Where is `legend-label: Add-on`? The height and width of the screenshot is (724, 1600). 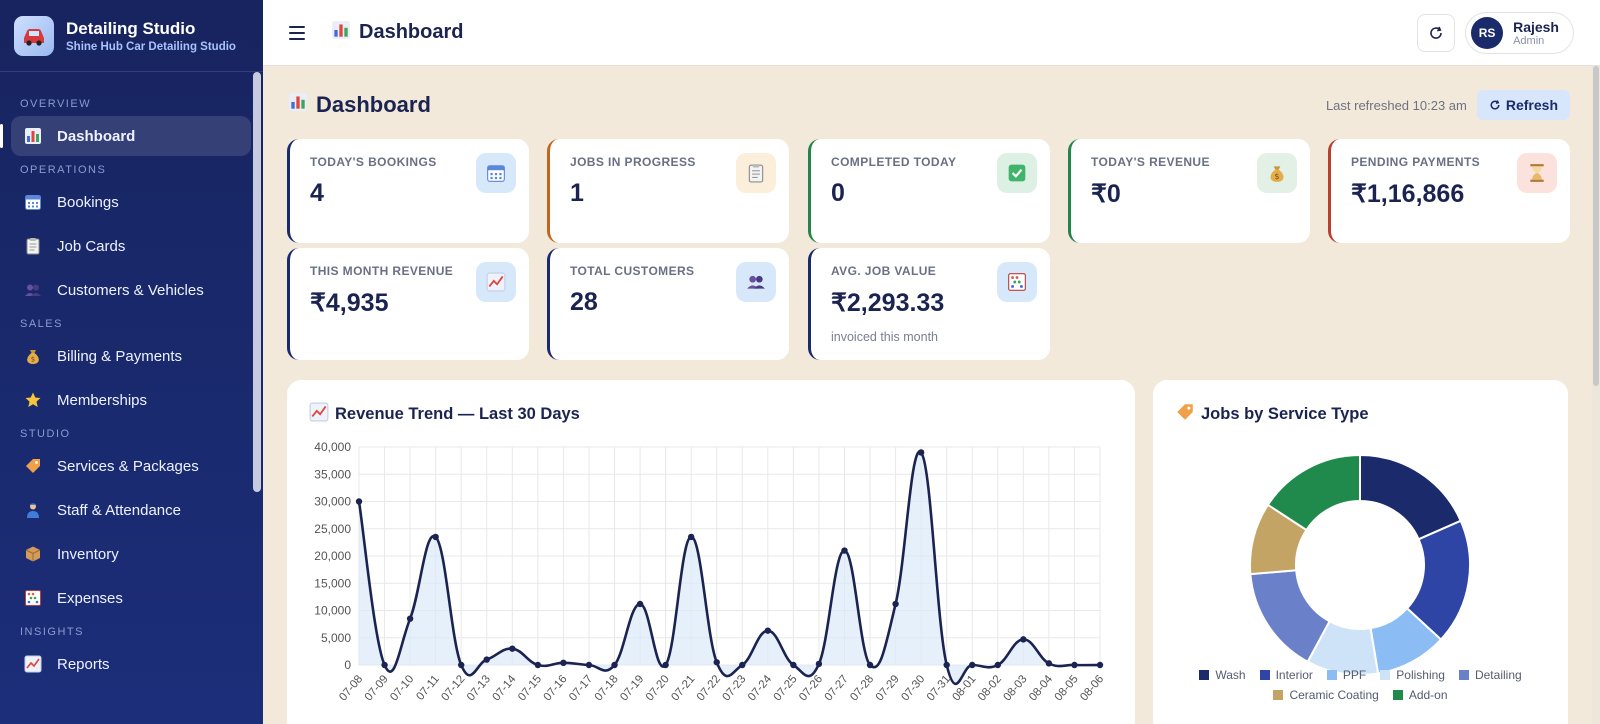 legend-label: Add-on is located at coordinates (1428, 695).